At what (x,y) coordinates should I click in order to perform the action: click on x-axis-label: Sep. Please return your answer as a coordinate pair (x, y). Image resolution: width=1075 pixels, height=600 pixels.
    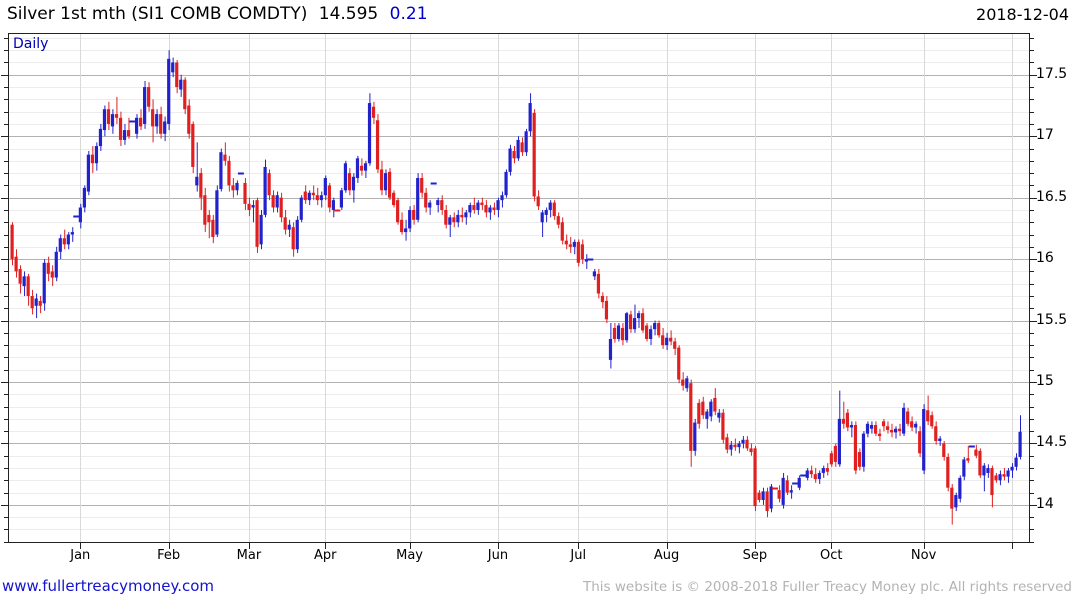
    Looking at the image, I should click on (755, 555).